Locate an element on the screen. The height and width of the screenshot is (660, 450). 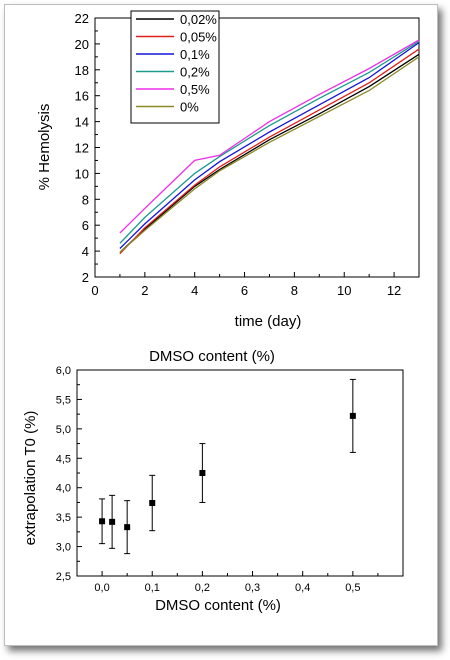
hemolysis-x-tick-label: 10 is located at coordinates (344, 290).